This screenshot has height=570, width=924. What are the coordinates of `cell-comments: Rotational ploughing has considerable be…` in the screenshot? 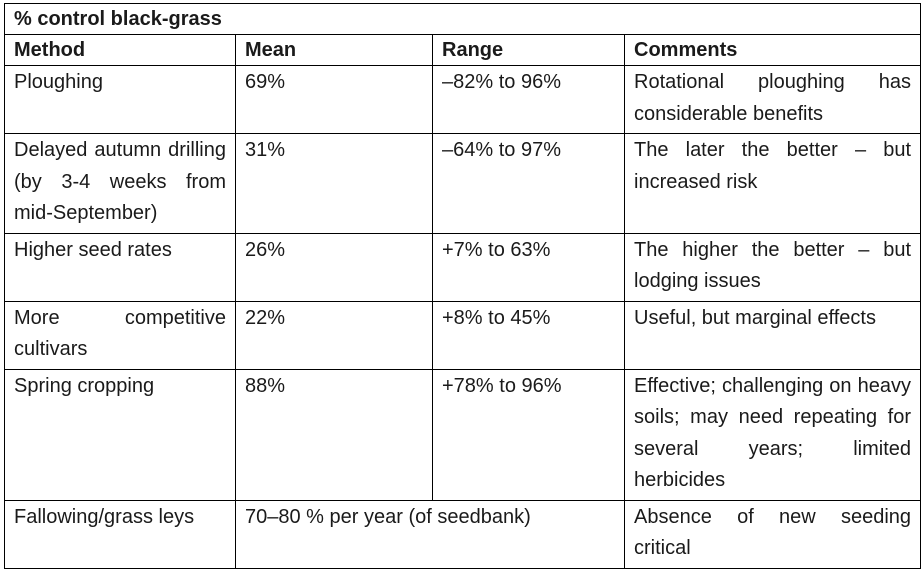 It's located at (772, 99).